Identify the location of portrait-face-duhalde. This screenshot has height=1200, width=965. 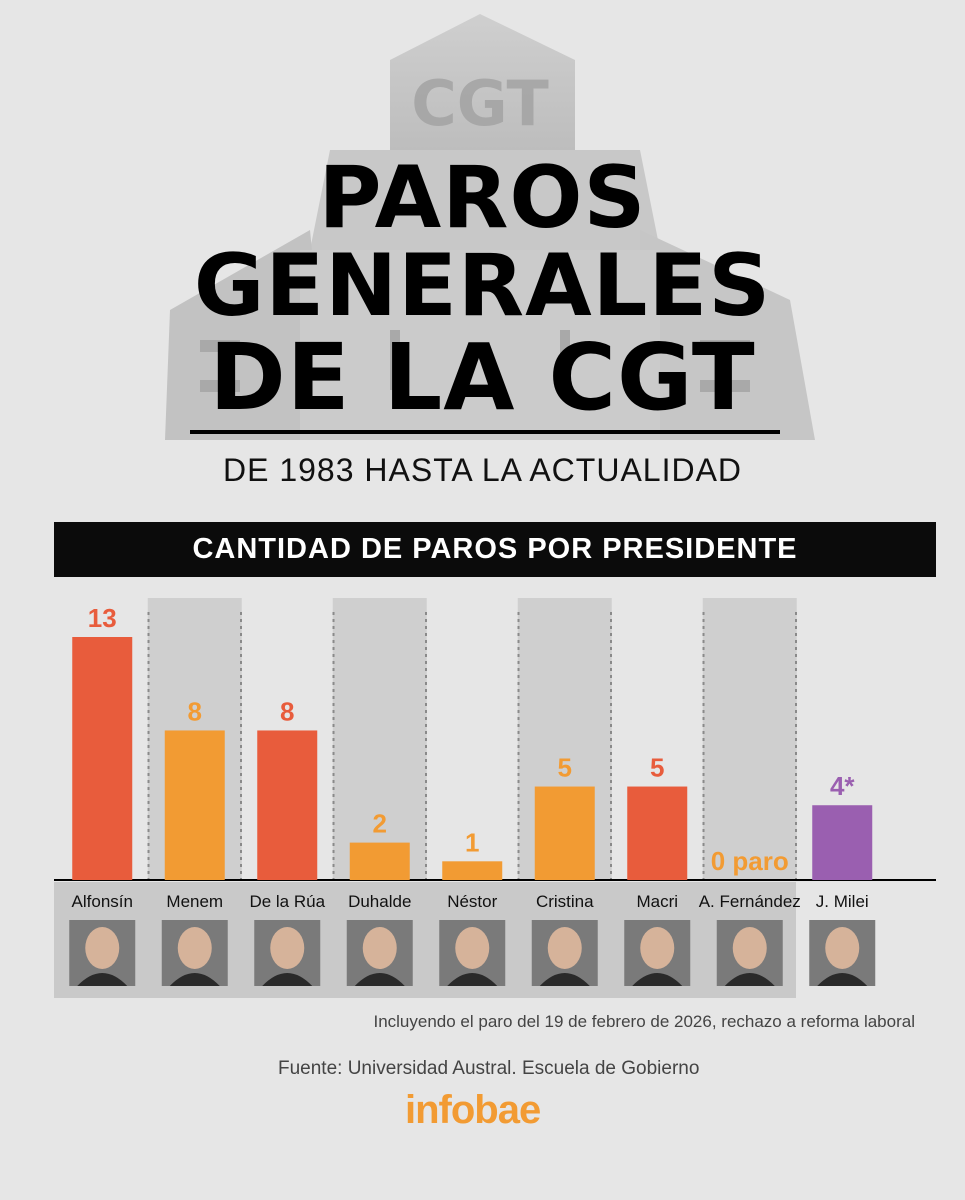
(379, 948).